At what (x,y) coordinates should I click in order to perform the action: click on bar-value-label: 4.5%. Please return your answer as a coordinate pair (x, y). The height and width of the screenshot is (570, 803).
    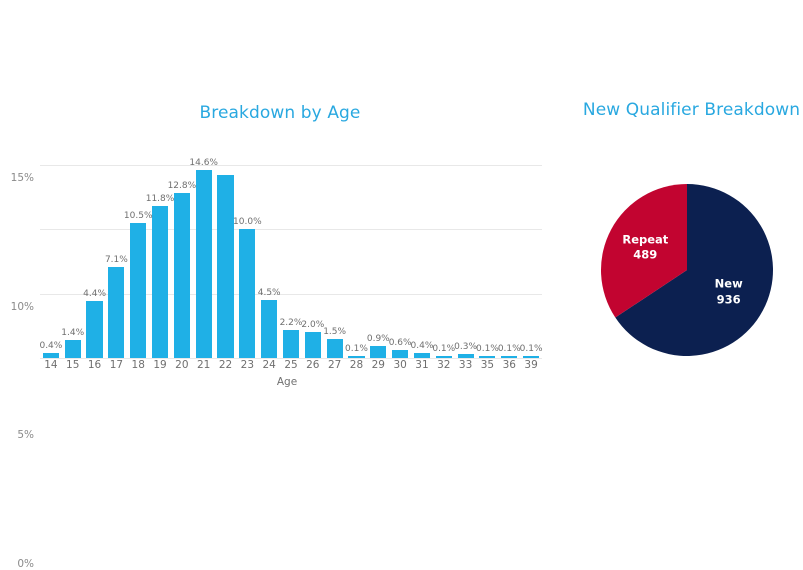
    Looking at the image, I should click on (269, 293).